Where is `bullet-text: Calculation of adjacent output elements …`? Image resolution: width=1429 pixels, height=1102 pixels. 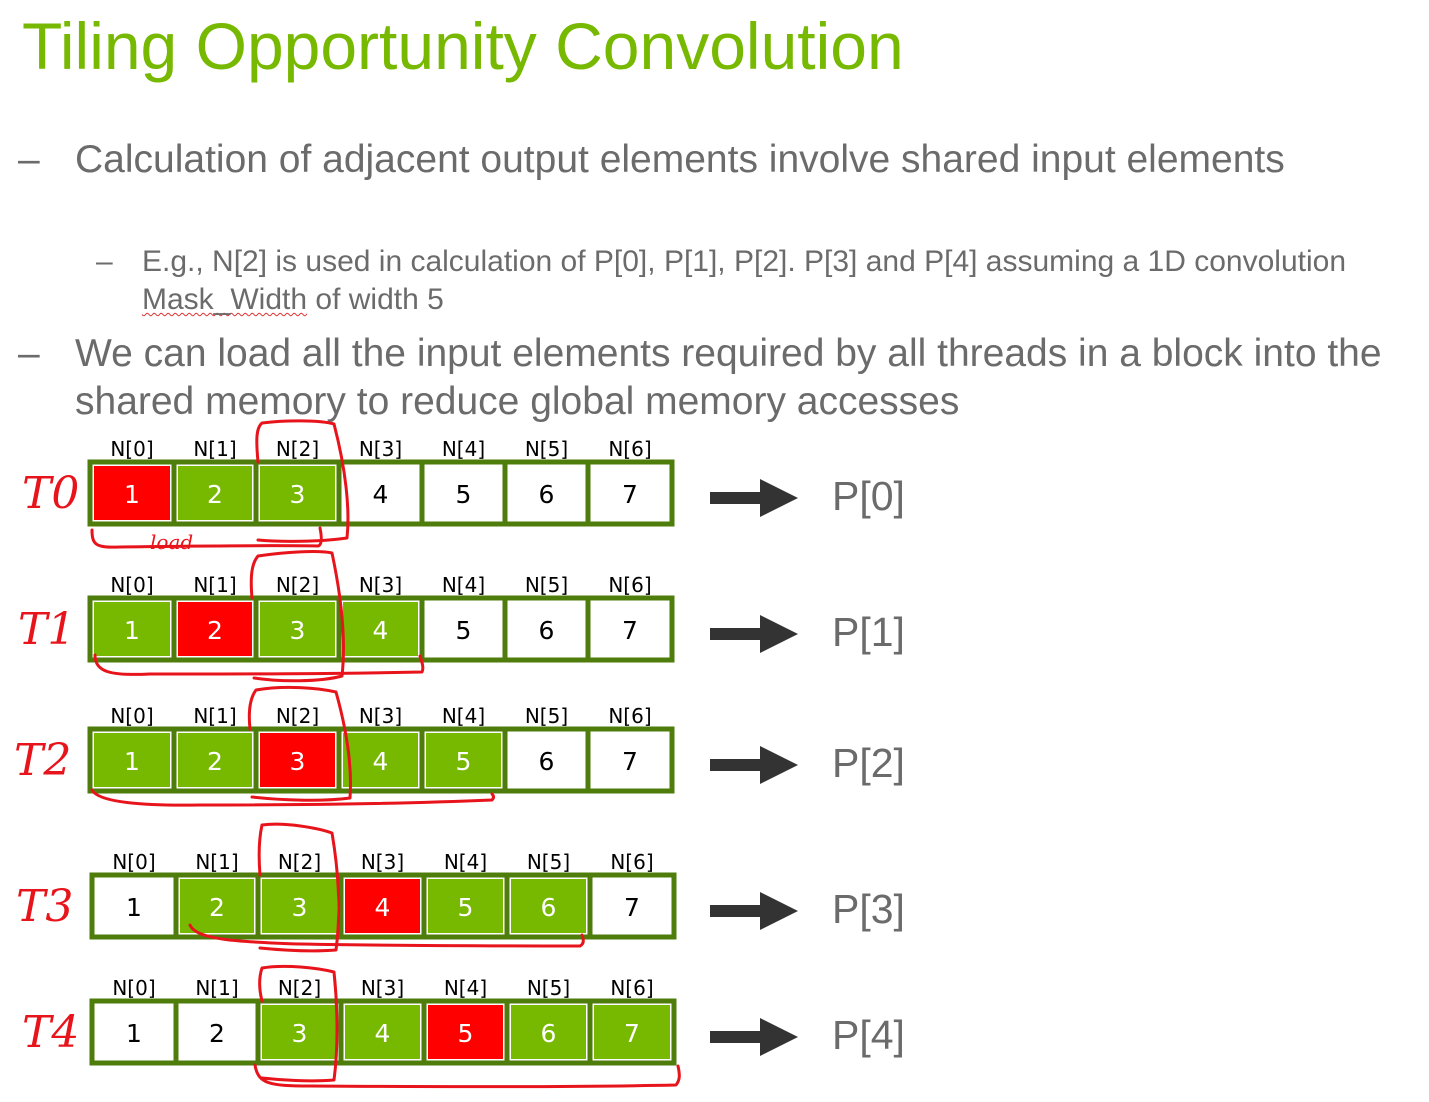 bullet-text: Calculation of adjacent output elements … is located at coordinates (680, 159).